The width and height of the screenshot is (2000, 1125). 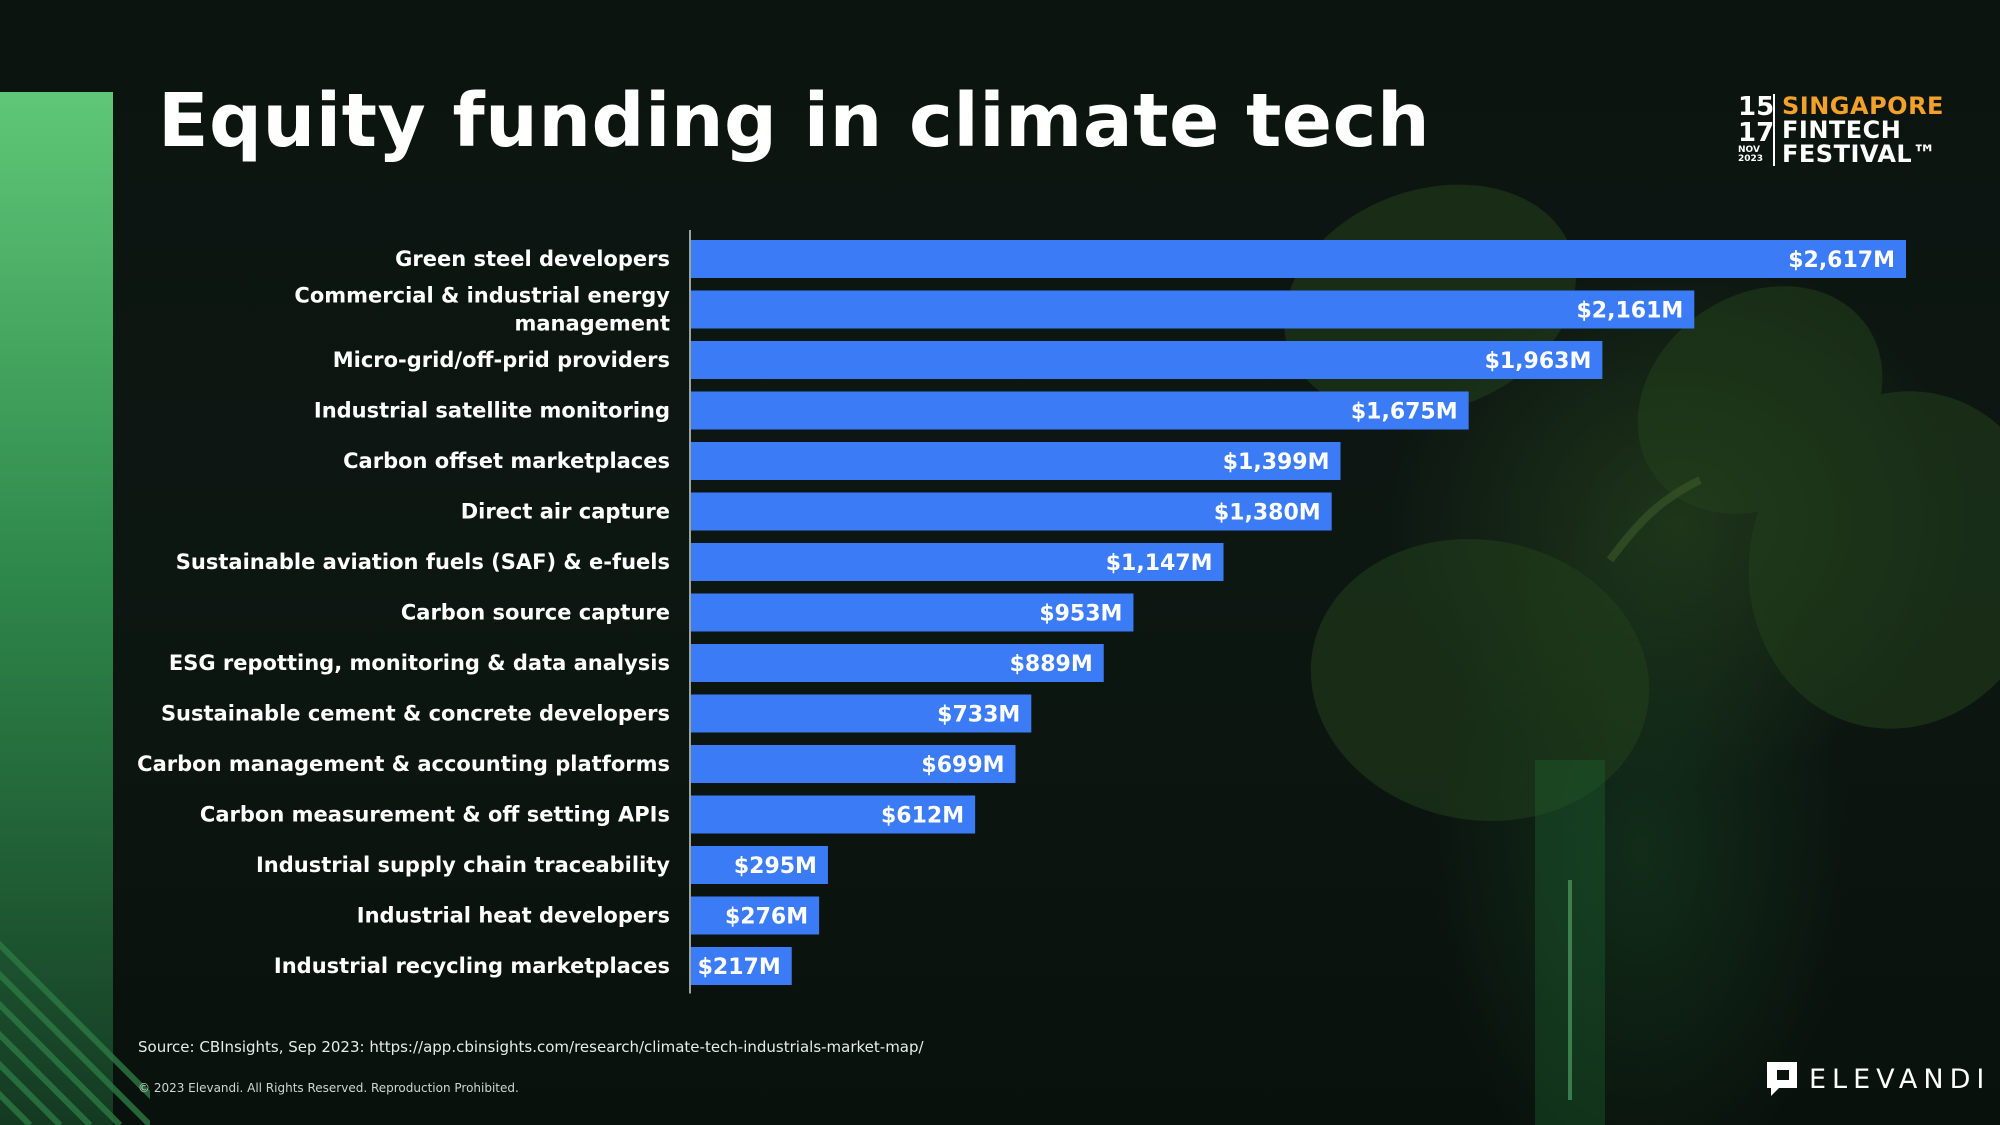 I want to click on bar-value-label: $276M, so click(x=766, y=917).